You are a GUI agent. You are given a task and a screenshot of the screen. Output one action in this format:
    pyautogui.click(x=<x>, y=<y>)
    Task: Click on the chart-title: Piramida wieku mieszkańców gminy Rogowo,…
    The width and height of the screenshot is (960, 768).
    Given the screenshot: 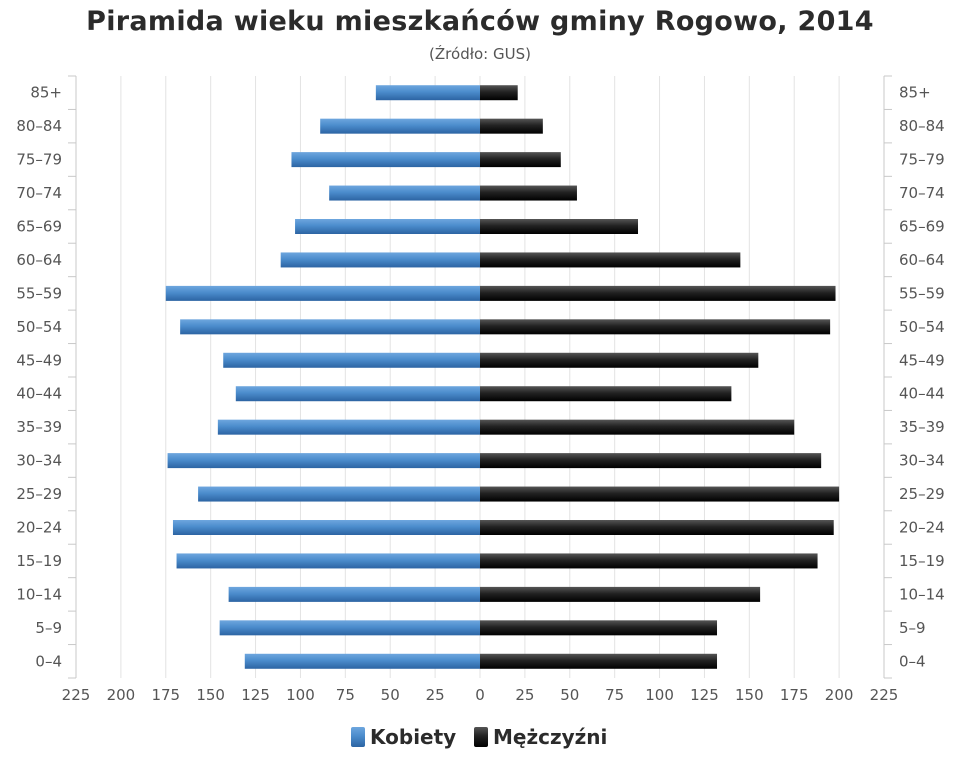 What is the action you would take?
    pyautogui.click(x=480, y=21)
    